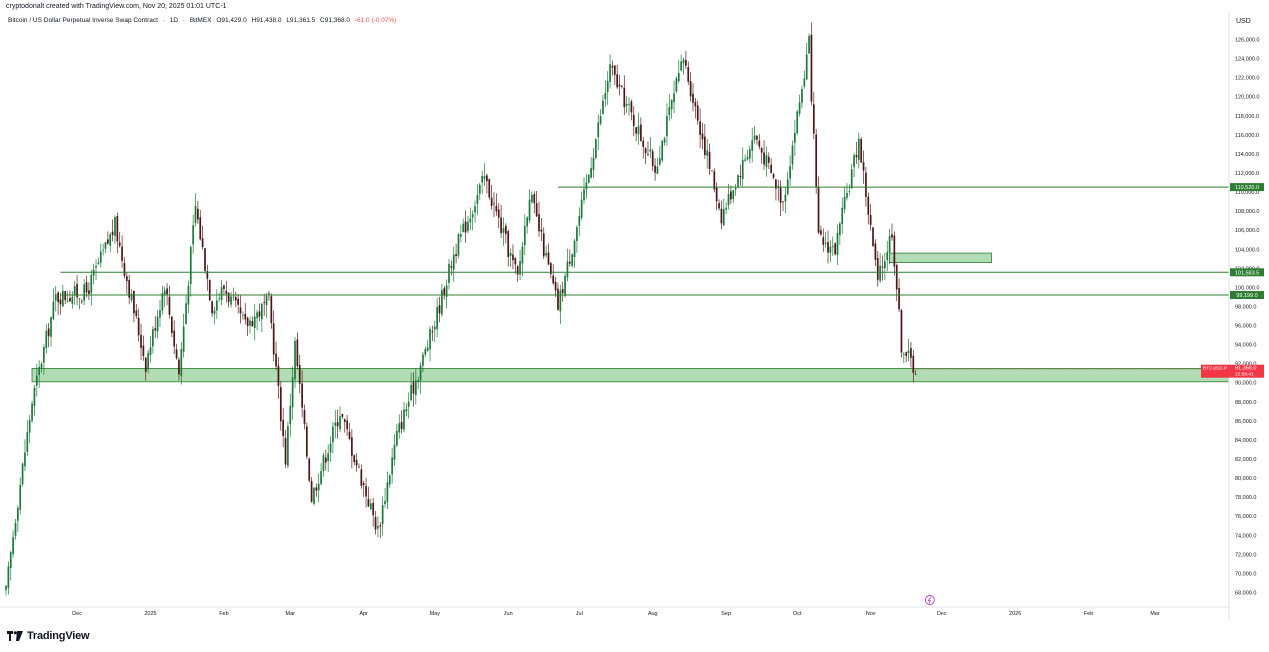  What do you see at coordinates (375, 20) in the screenshot?
I see `ohlc-change: -61.0 (-0.07%)` at bounding box center [375, 20].